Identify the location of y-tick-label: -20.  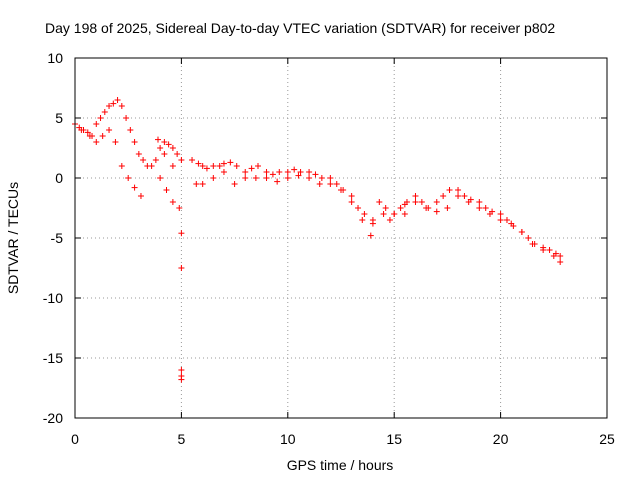
(53, 418).